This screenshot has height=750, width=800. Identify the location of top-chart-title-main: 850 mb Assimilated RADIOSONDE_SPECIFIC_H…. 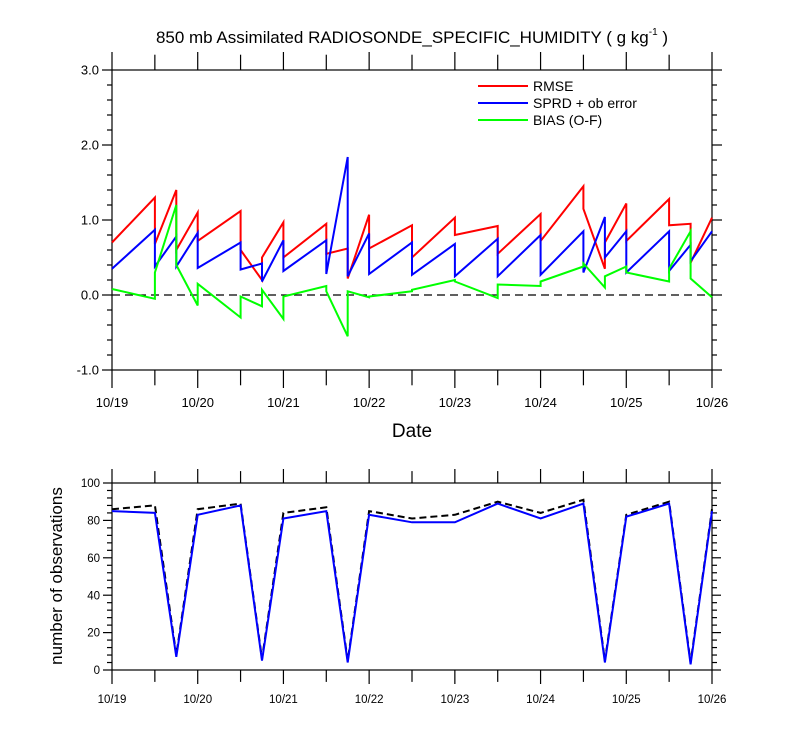
(402, 37).